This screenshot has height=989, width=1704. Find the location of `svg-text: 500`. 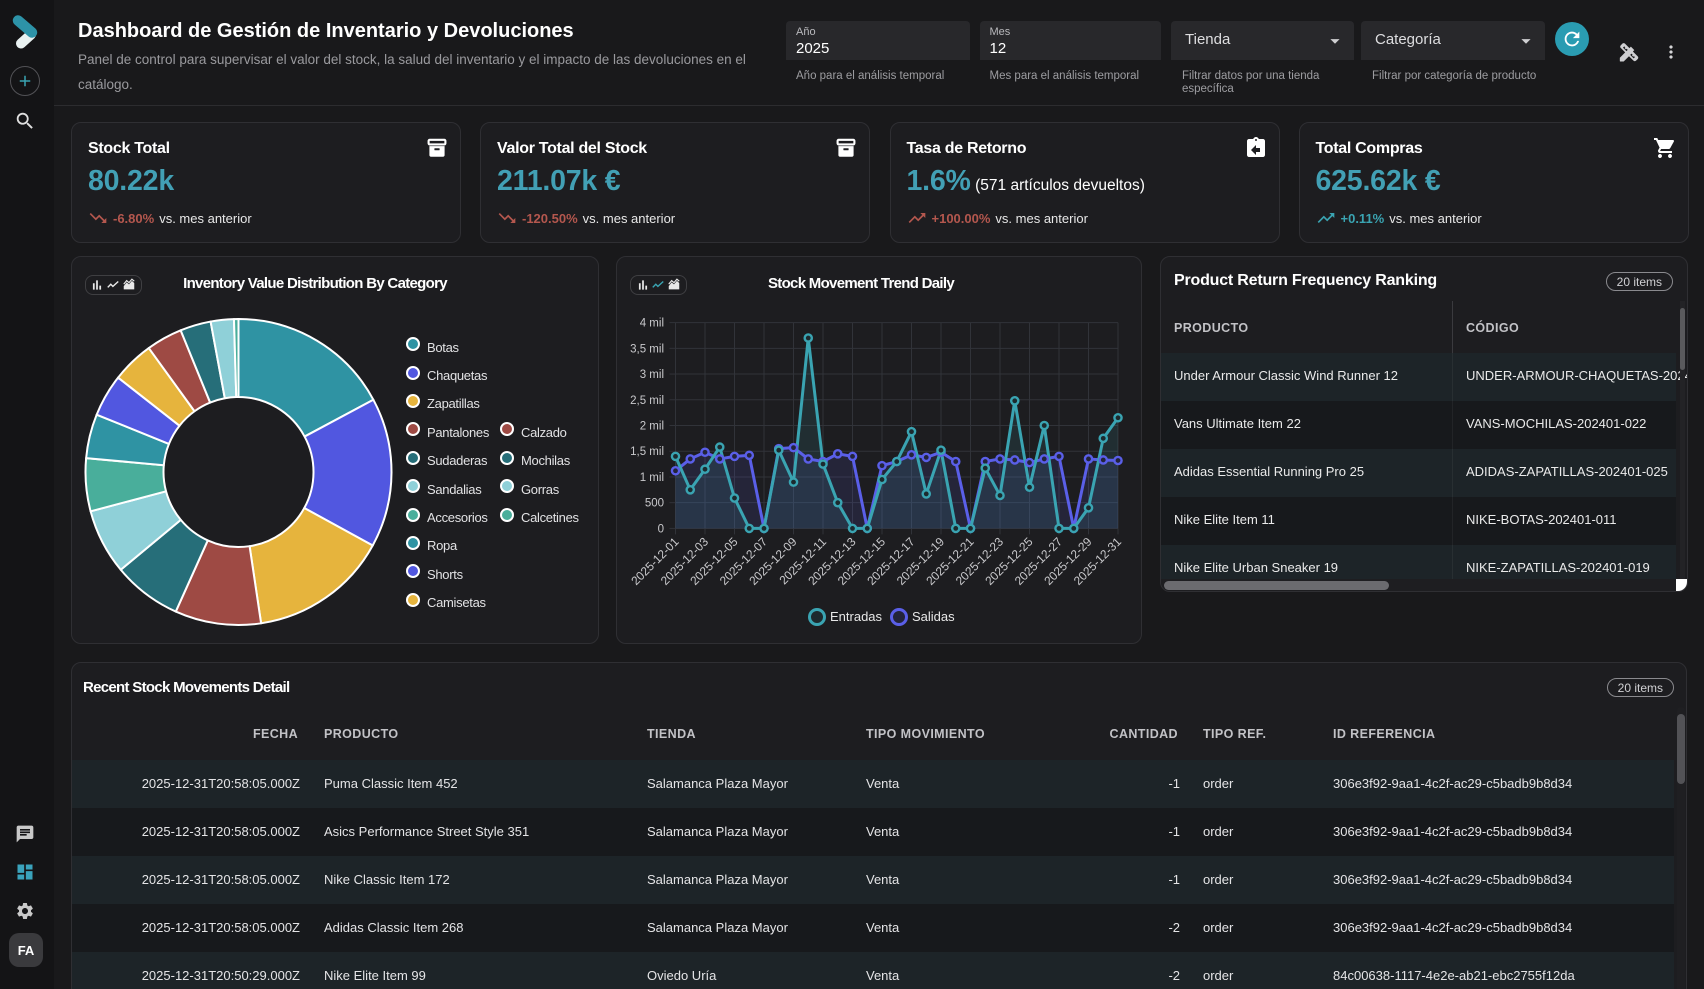

svg-text: 500 is located at coordinates (654, 504).